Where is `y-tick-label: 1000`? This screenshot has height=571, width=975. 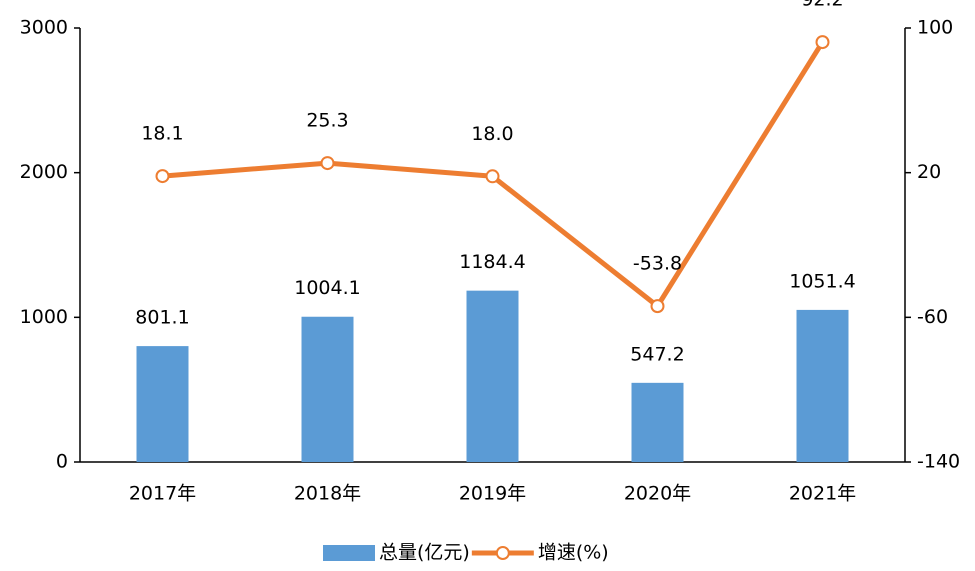
y-tick-label: 1000 is located at coordinates (44, 317).